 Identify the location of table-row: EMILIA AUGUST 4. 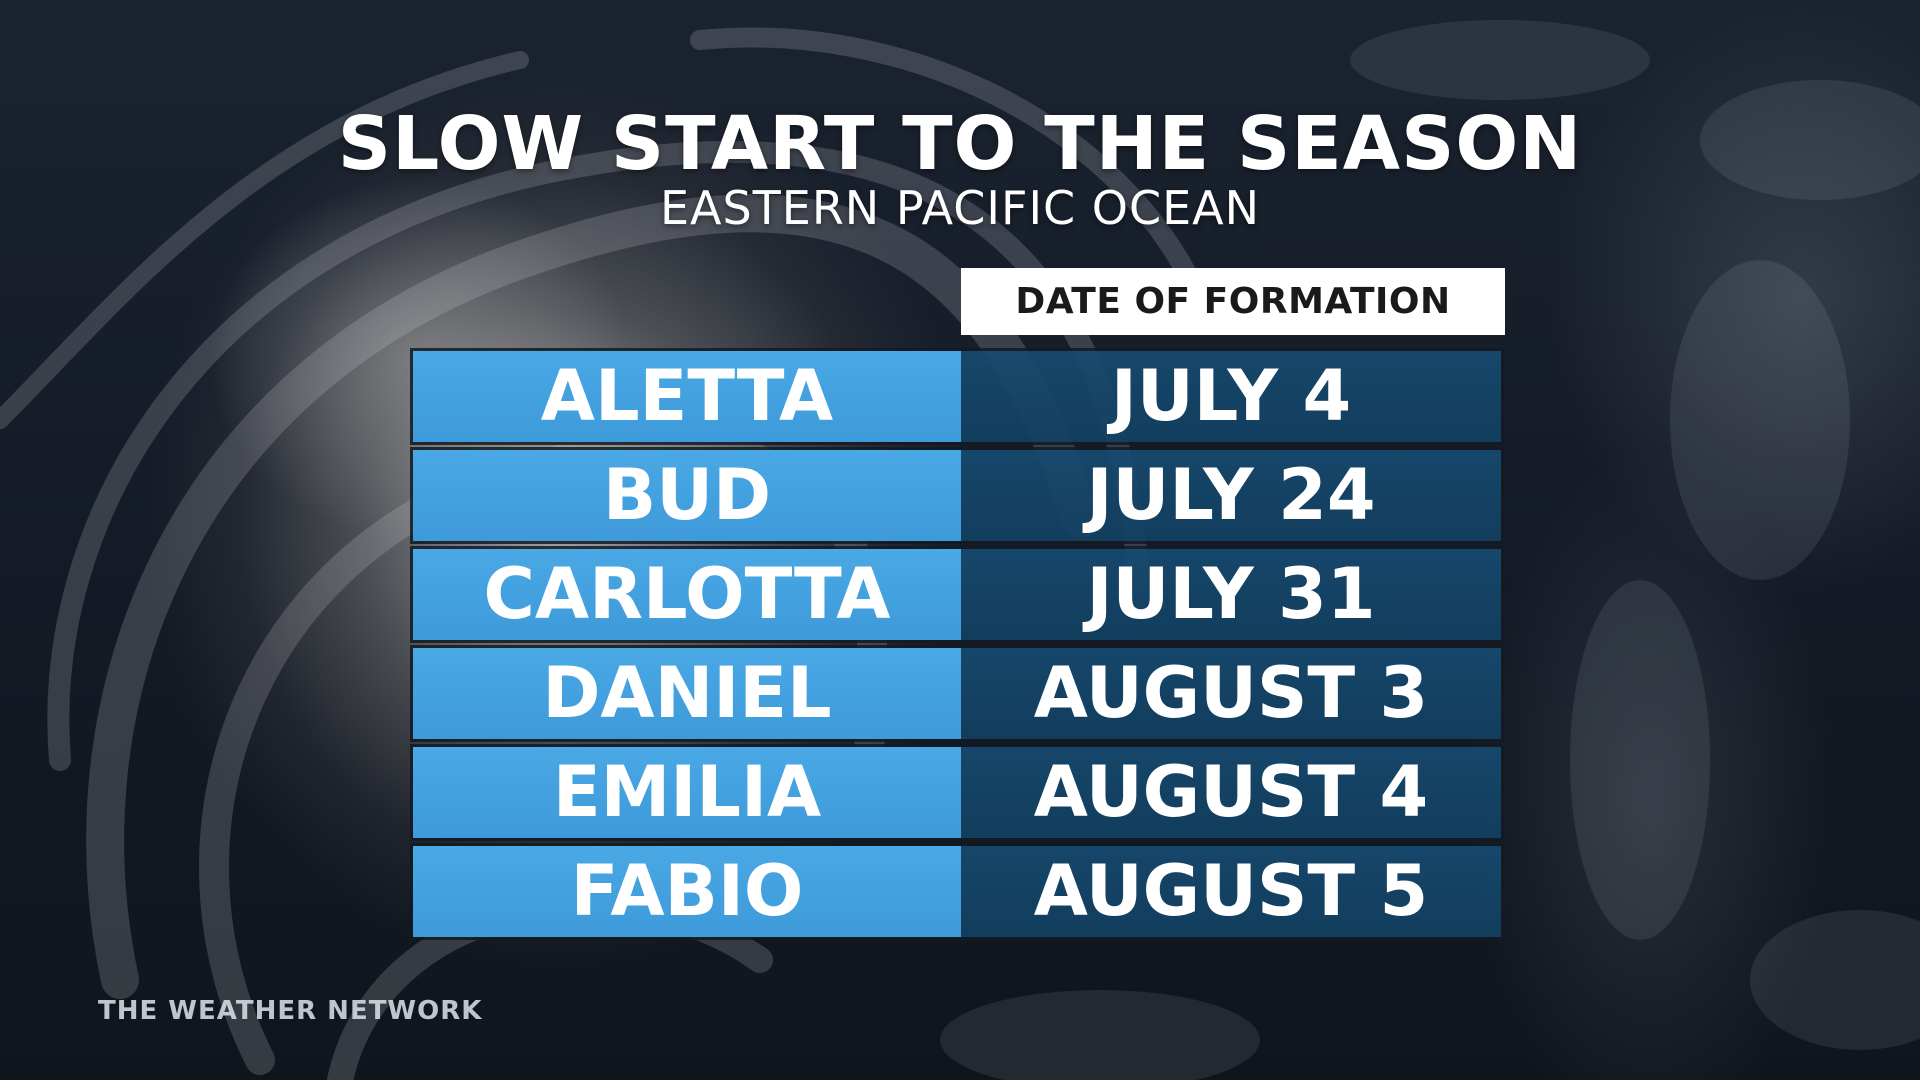
(957, 792).